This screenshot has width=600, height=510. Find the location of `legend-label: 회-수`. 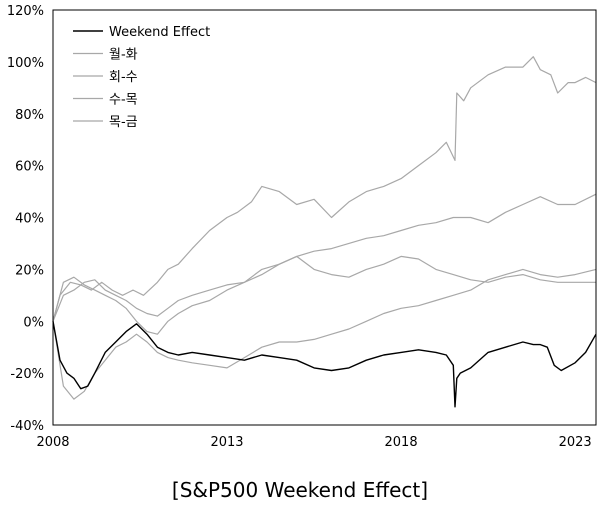

legend-label: 회-수 is located at coordinates (123, 77).